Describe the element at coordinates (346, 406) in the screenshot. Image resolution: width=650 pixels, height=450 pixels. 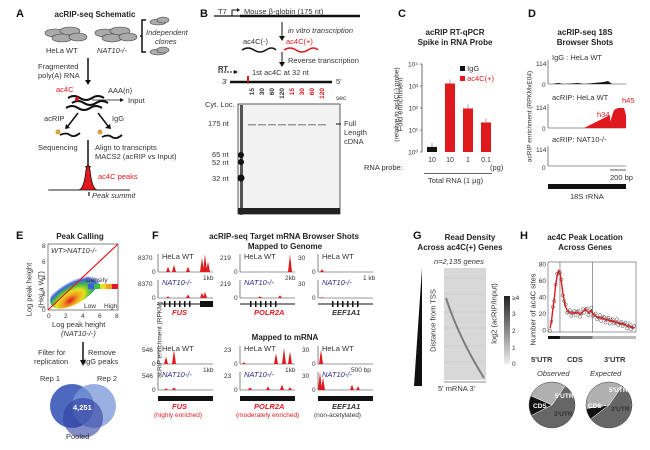
I see `f-gene-name: EEF1A1` at that location.